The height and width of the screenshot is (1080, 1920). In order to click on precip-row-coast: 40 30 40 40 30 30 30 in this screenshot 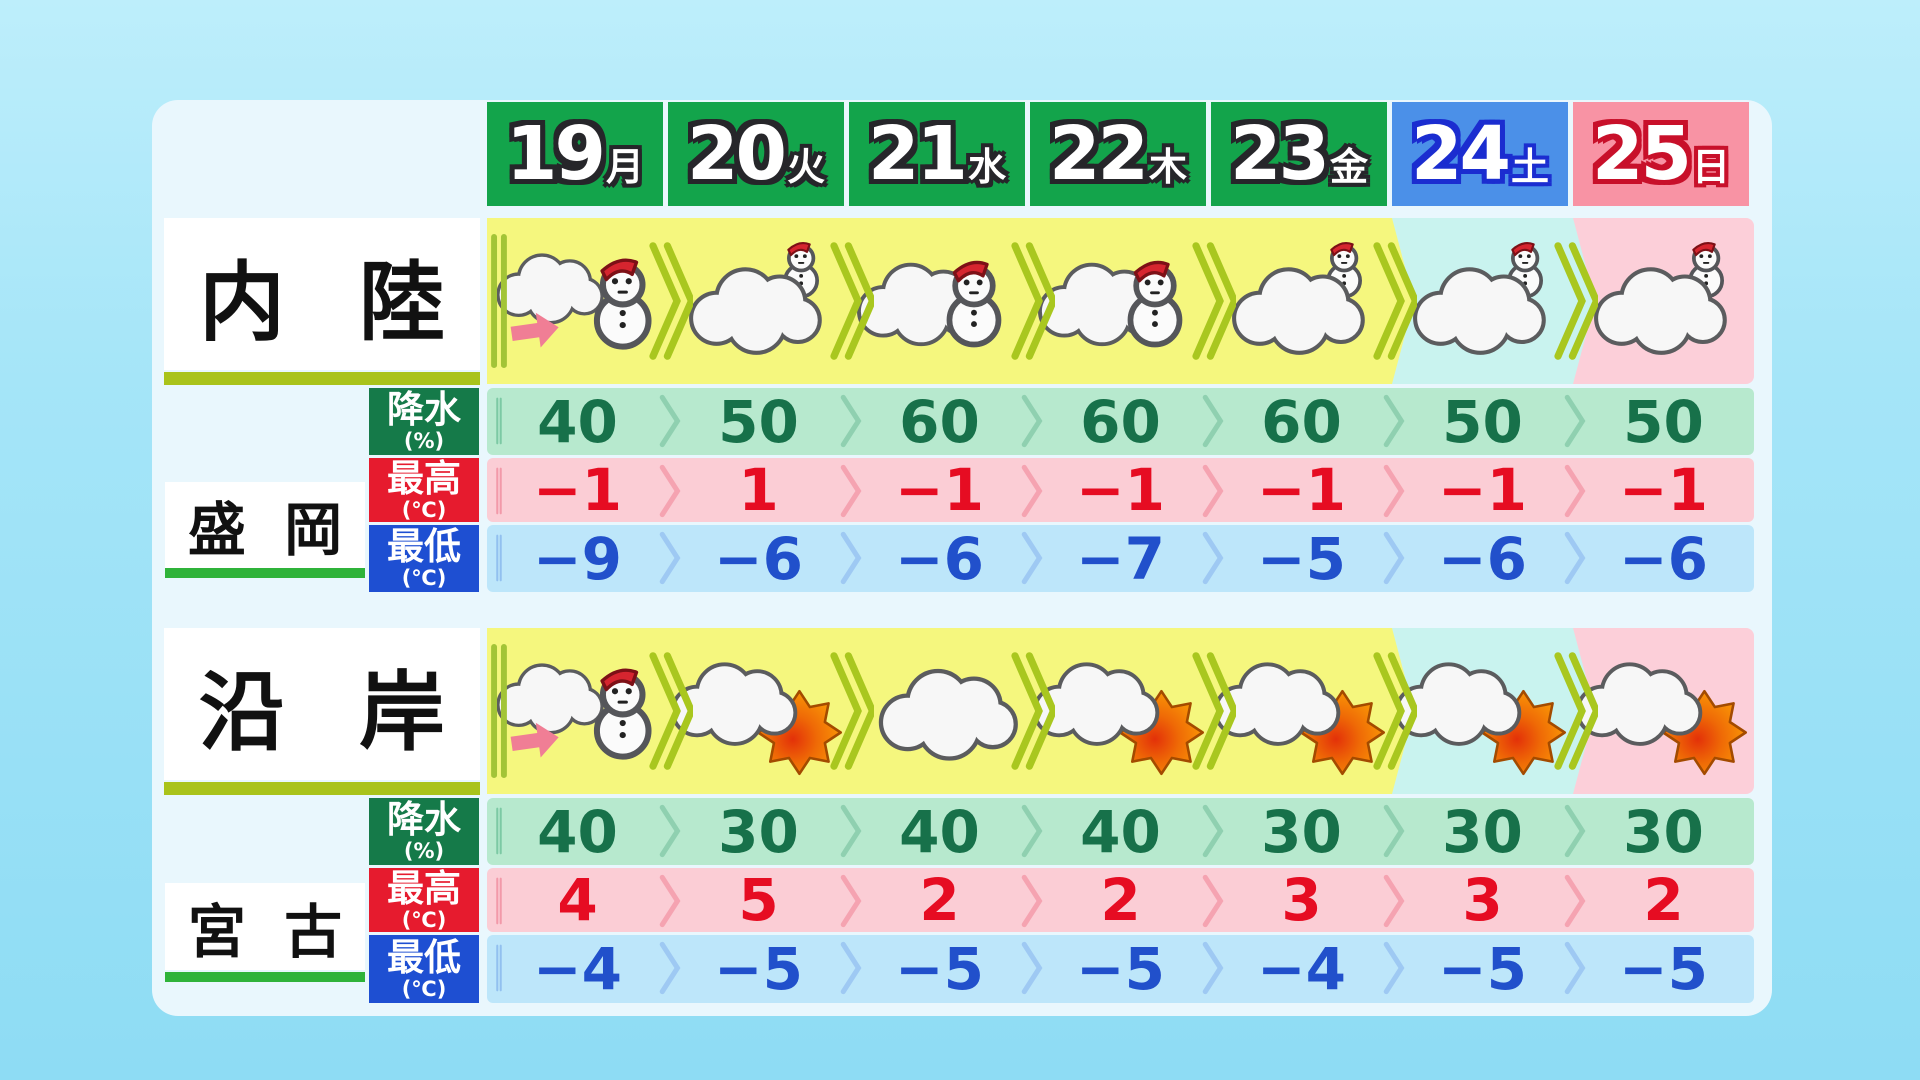, I will do `click(1120, 831)`.